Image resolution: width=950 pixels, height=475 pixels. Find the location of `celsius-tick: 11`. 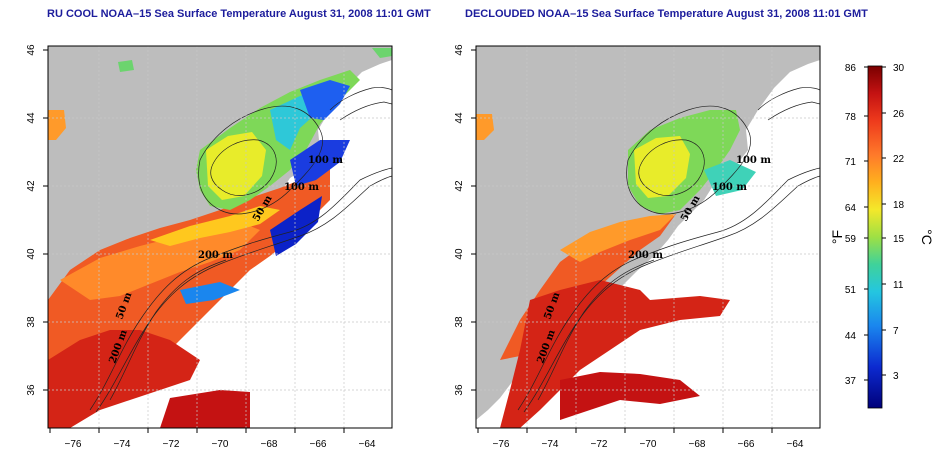

celsius-tick: 11 is located at coordinates (898, 285).